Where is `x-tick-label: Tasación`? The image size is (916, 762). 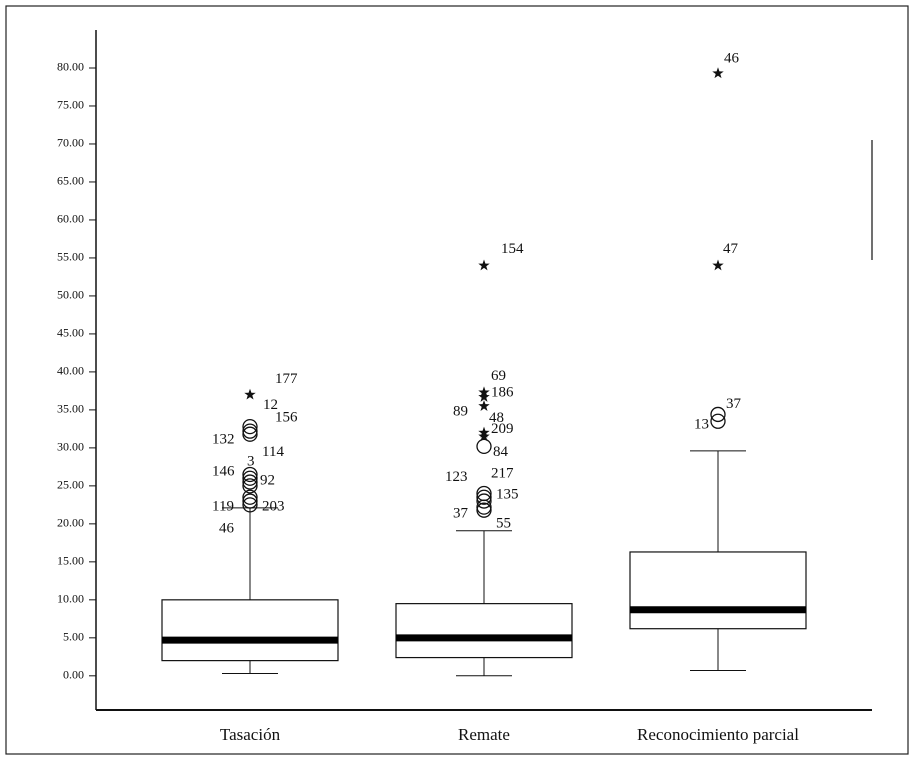
x-tick-label: Tasación is located at coordinates (250, 734).